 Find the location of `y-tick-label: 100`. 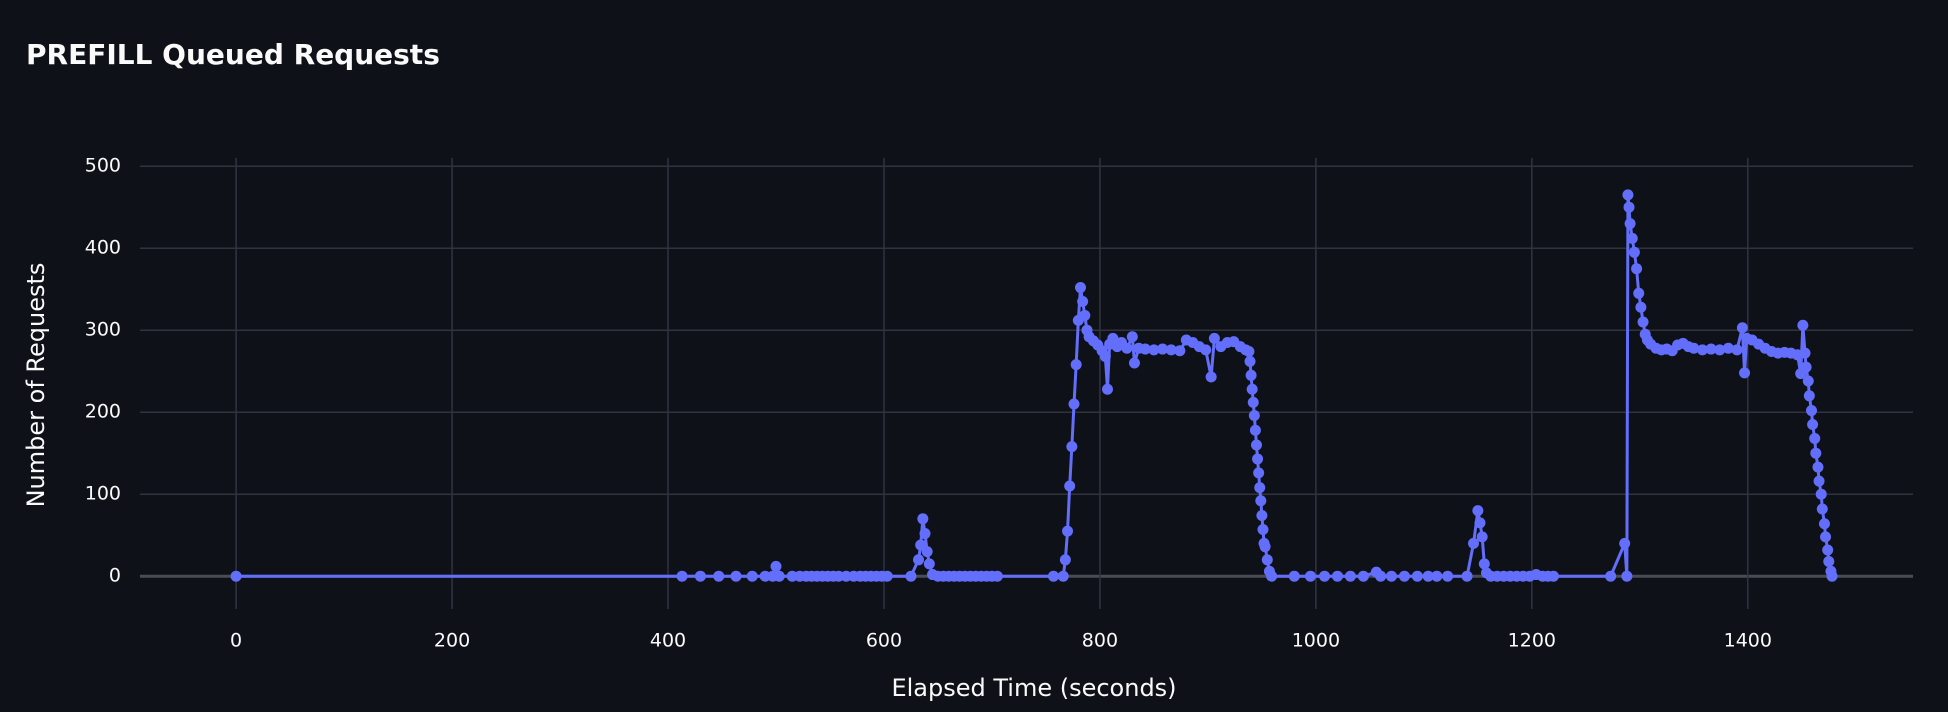

y-tick-label: 100 is located at coordinates (103, 494).